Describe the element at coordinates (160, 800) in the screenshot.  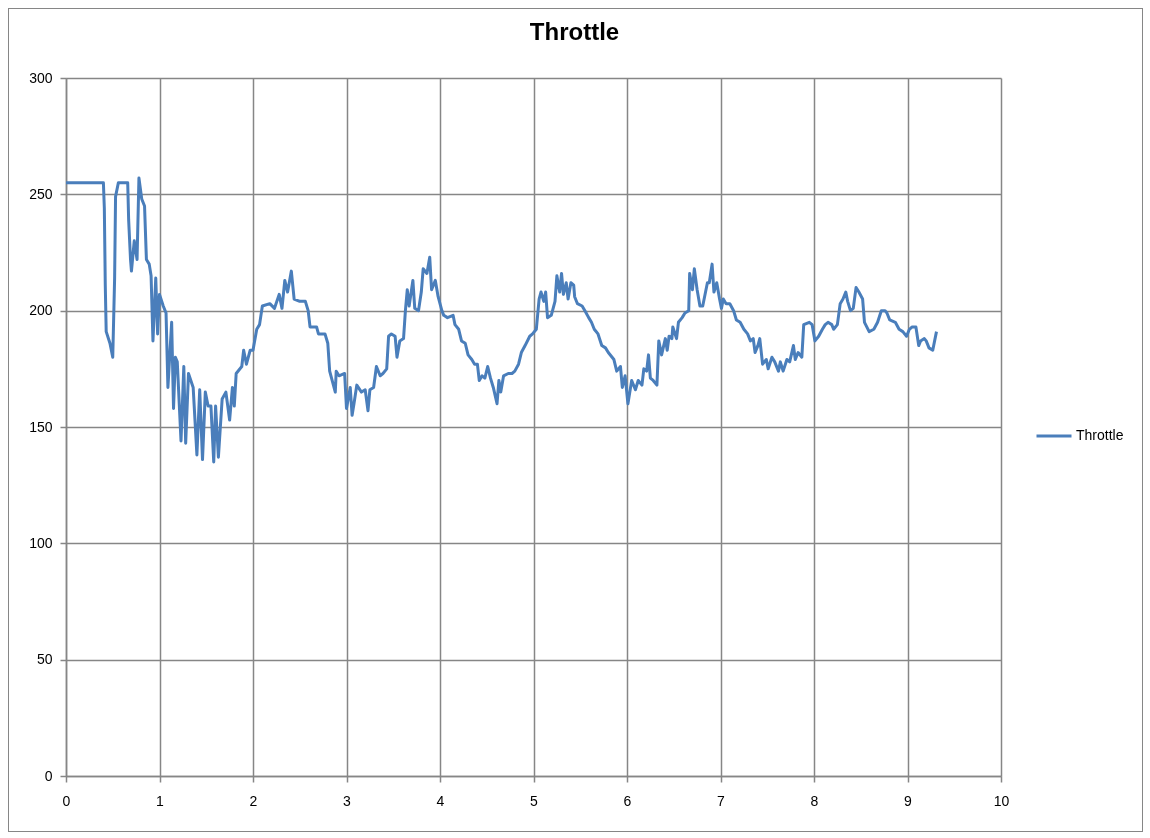
I see `x-tick-label: 1` at that location.